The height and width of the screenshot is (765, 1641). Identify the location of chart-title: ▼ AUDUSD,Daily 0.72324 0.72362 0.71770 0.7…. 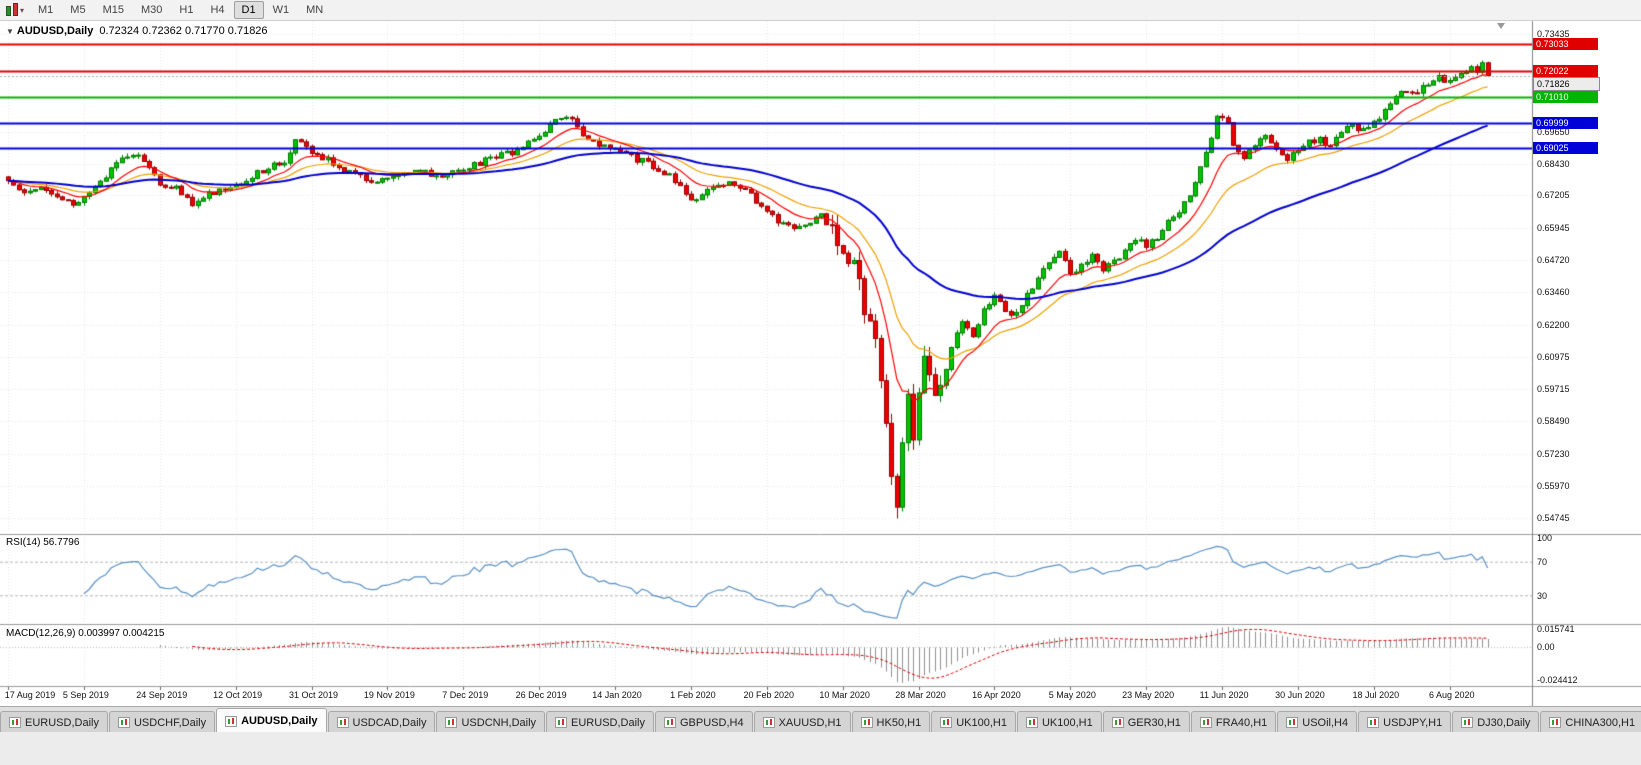
(137, 31).